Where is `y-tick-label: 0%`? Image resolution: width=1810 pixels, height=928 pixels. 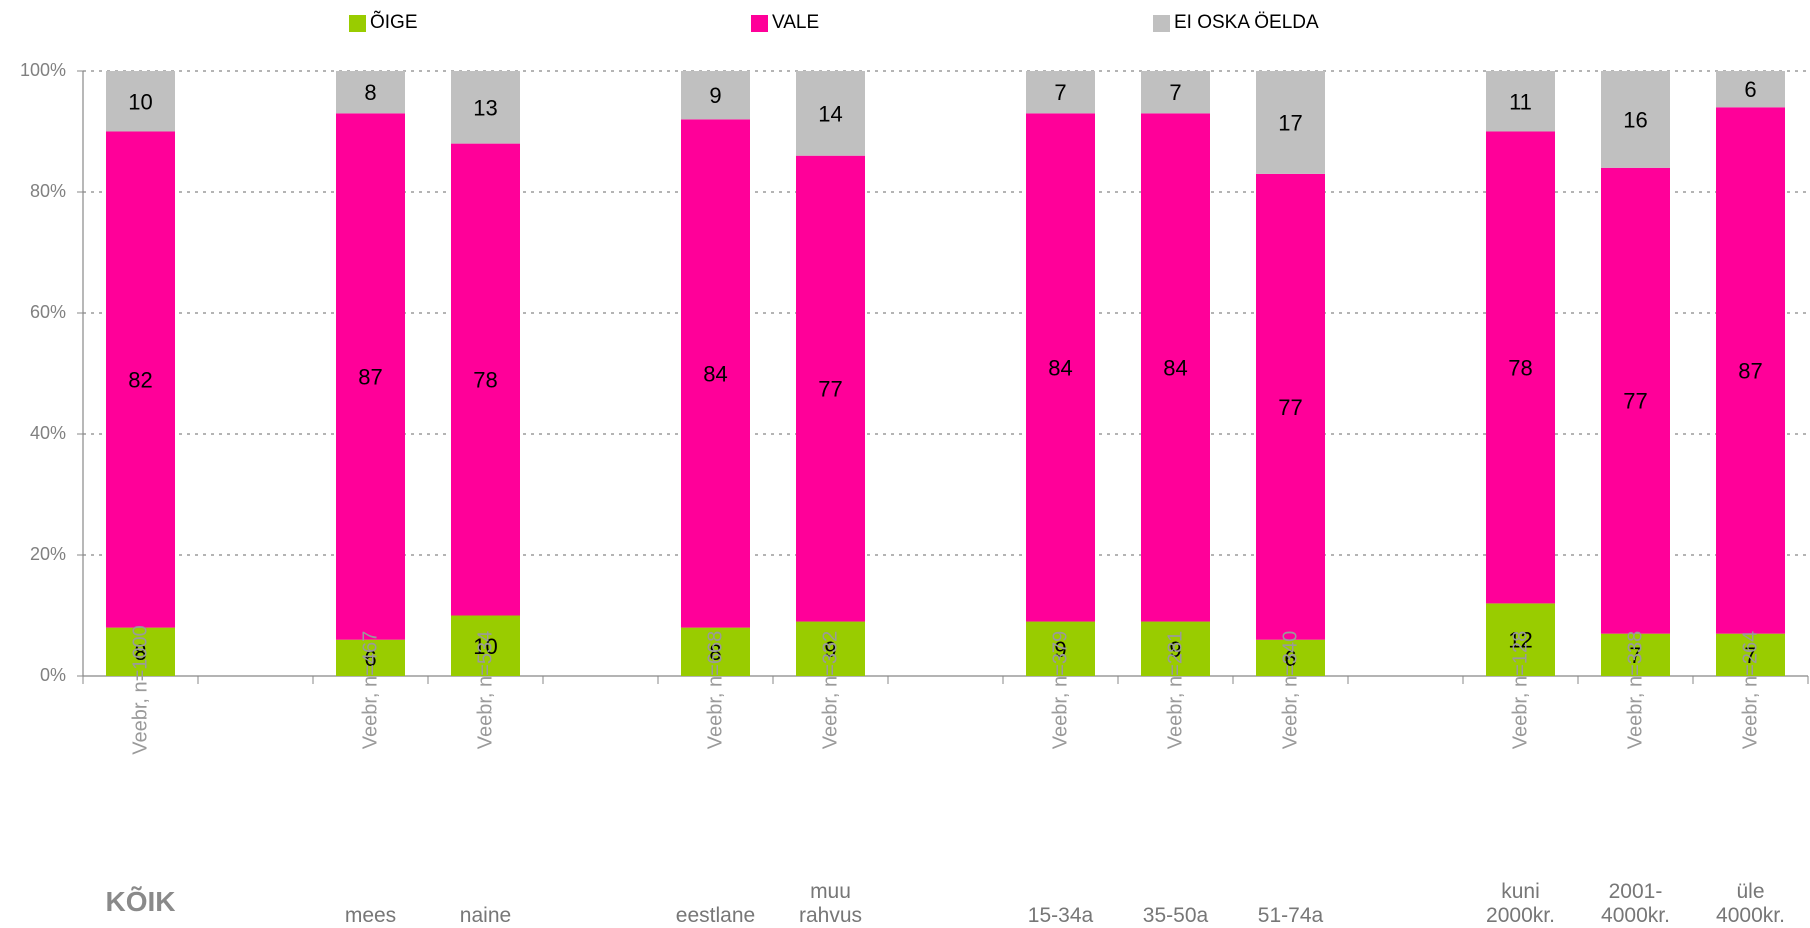
y-tick-label: 0% is located at coordinates (52, 675).